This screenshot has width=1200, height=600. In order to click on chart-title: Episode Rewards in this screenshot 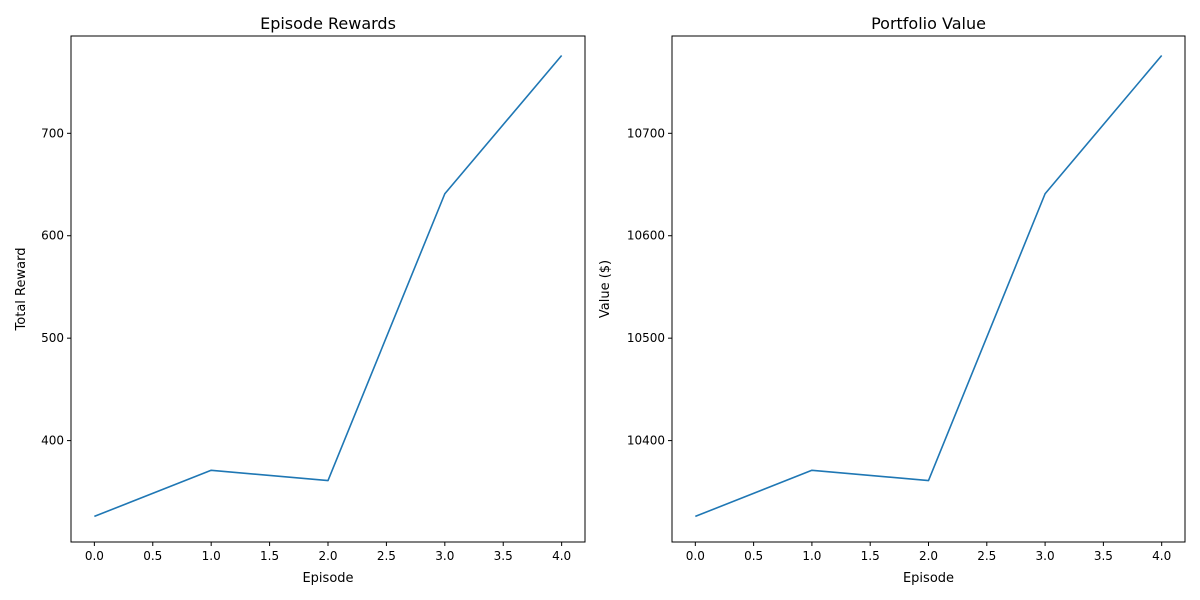, I will do `click(328, 23)`.